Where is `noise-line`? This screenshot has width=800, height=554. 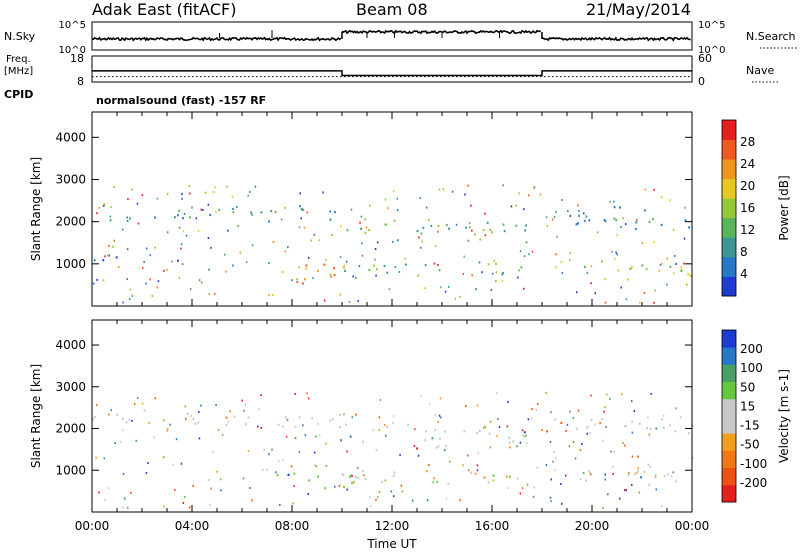
noise-line is located at coordinates (216, 39).